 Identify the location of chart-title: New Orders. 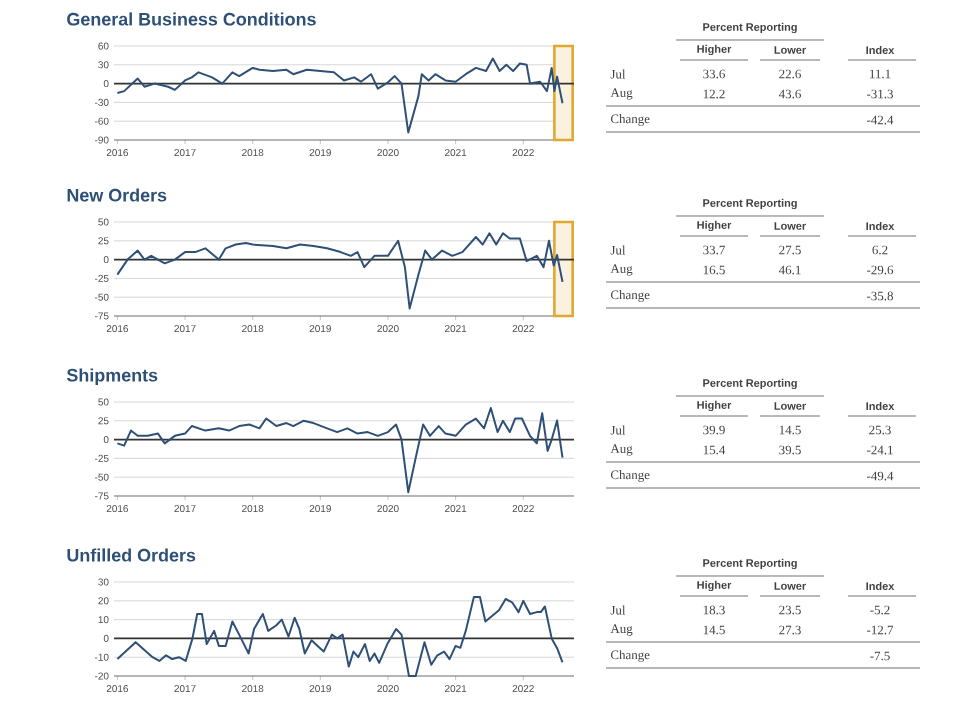
(117, 195).